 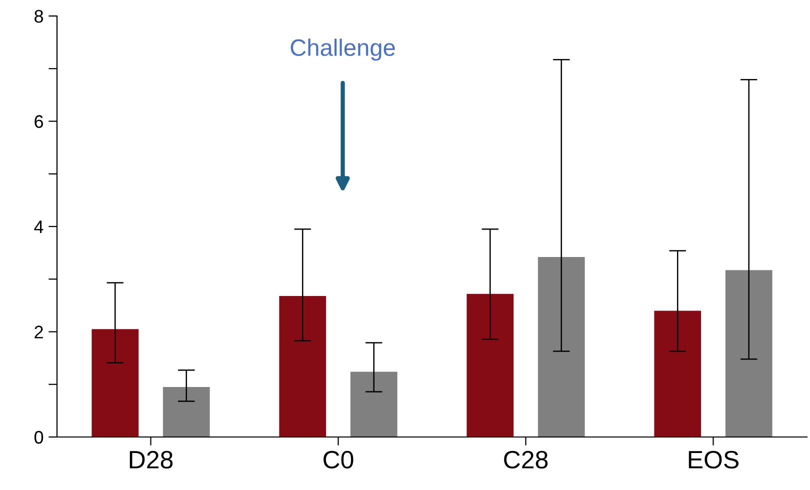 I want to click on x-tick-label: C28, so click(x=526, y=459).